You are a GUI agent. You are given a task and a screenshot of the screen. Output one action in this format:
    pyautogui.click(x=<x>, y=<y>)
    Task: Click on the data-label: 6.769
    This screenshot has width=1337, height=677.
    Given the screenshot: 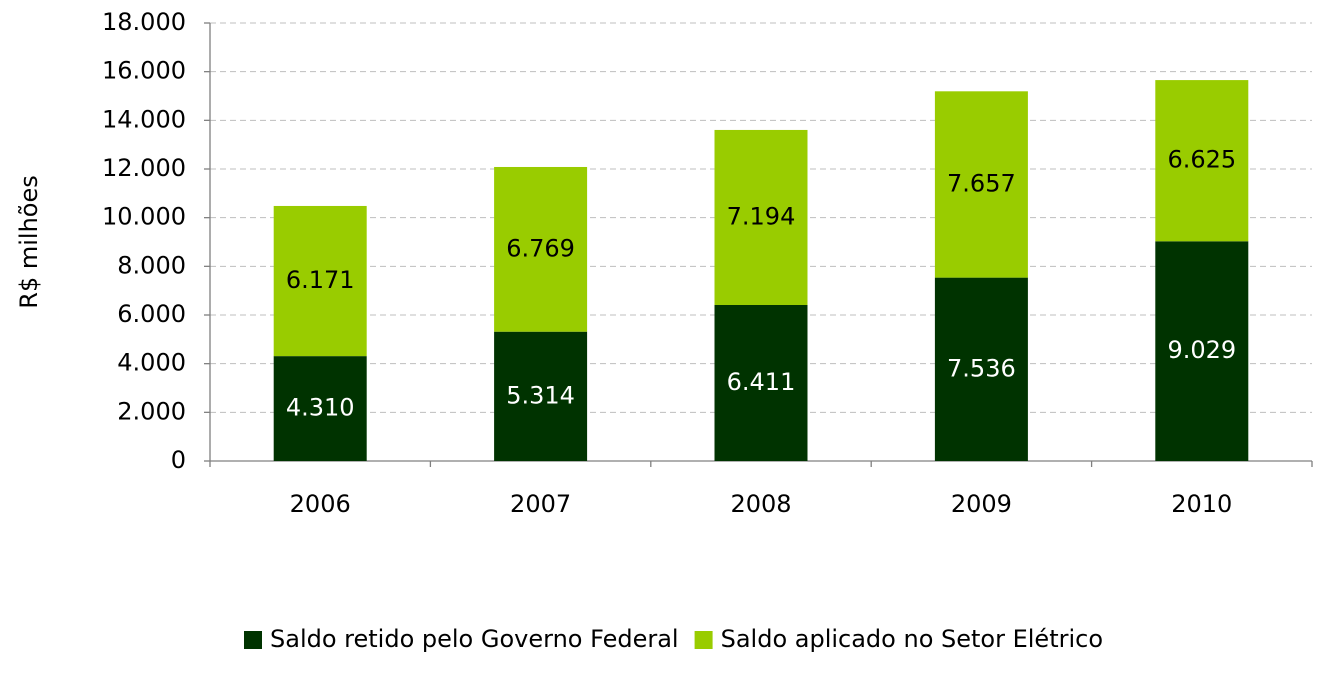 What is the action you would take?
    pyautogui.click(x=540, y=248)
    